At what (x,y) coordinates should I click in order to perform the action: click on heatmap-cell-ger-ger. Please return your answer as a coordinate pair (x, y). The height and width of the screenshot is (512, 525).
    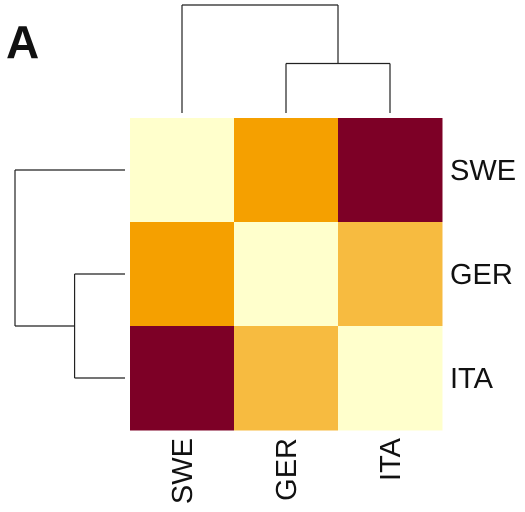
    Looking at the image, I should click on (286, 274).